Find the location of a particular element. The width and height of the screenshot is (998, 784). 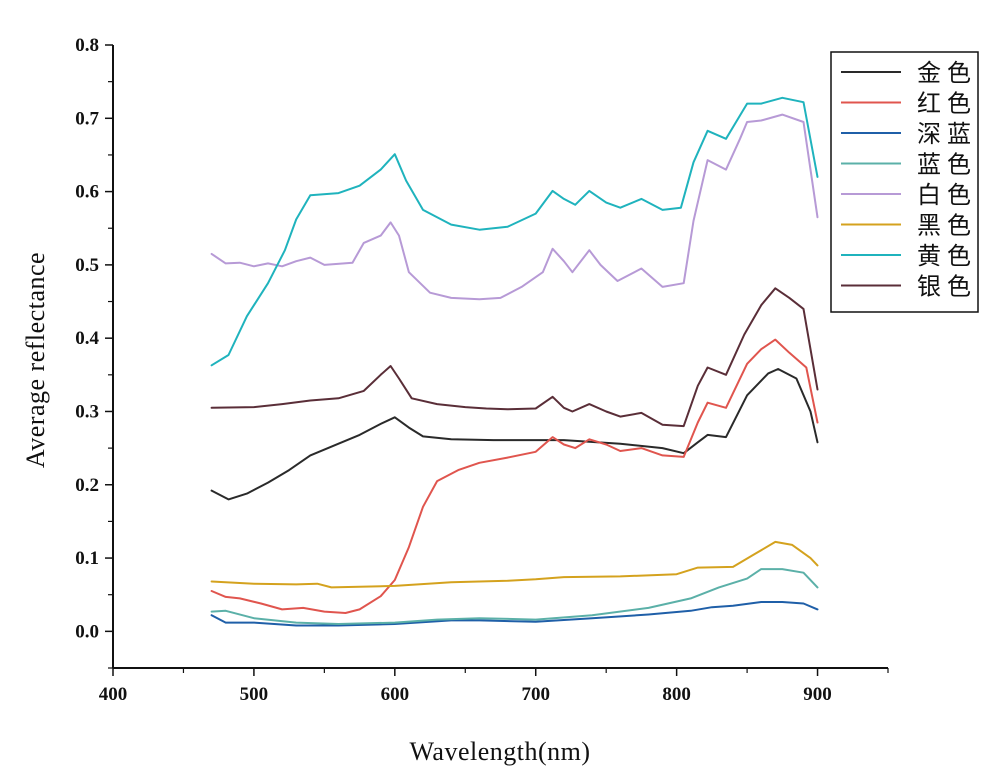

y-tick-label: 0.1 is located at coordinates (87, 558).